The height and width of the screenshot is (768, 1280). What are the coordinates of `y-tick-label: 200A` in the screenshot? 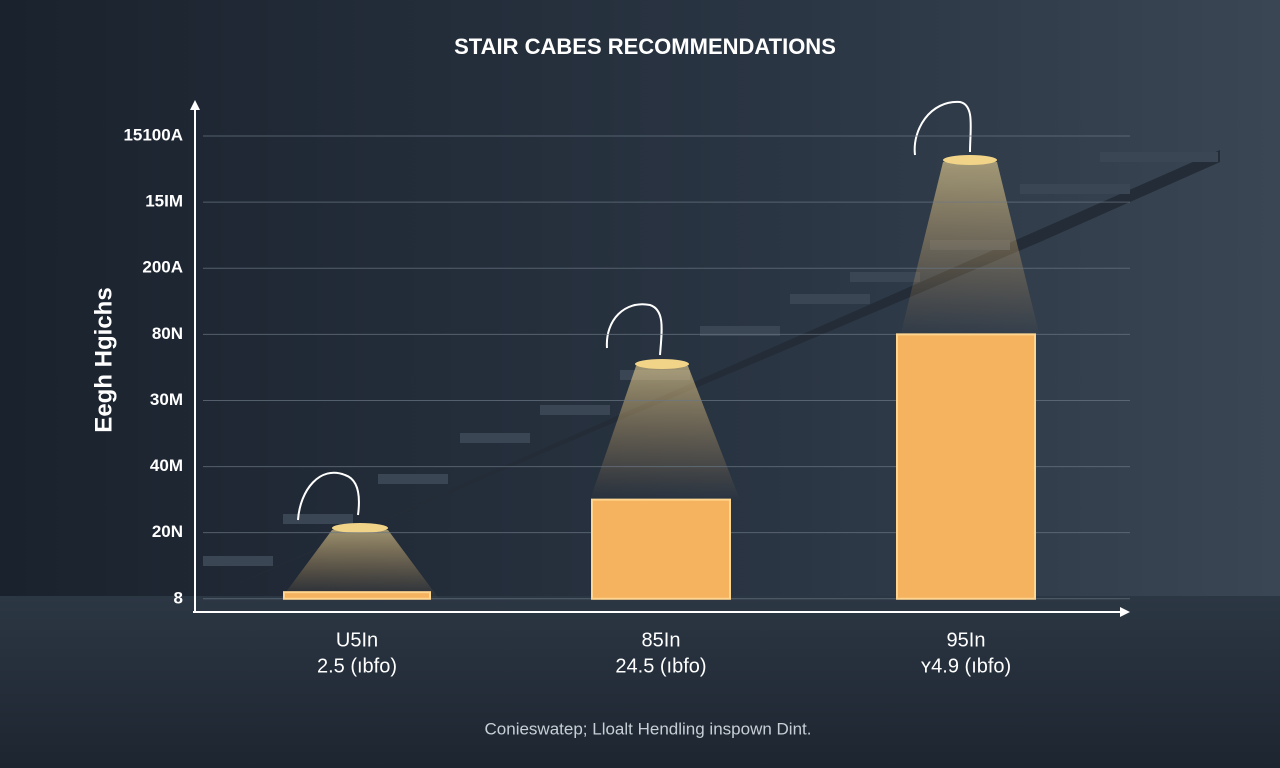 It's located at (162, 267).